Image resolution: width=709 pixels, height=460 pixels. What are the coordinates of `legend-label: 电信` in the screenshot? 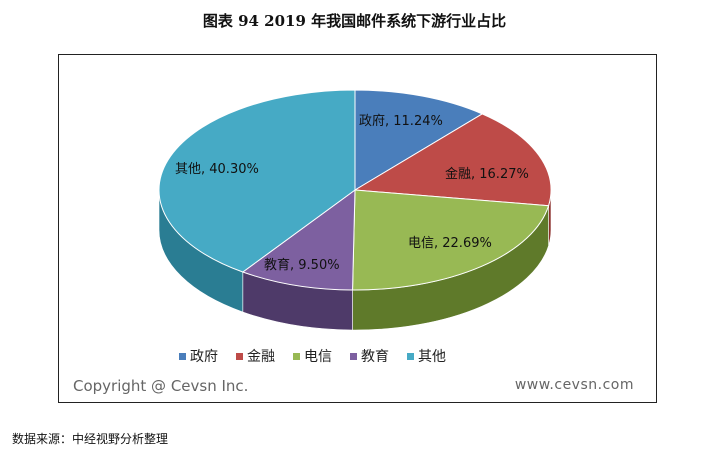 It's located at (318, 357).